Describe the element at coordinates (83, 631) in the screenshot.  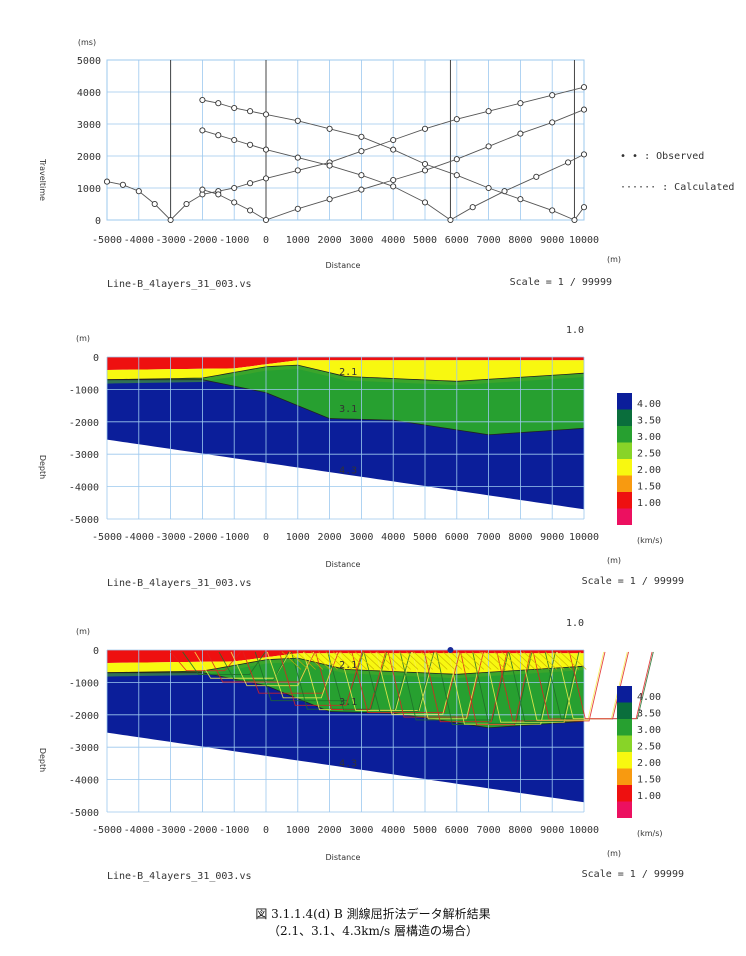
I see `y-unit-label: (m)` at that location.